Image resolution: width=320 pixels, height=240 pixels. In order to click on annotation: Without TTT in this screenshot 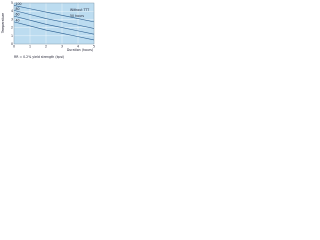, I will do `click(79, 10)`.